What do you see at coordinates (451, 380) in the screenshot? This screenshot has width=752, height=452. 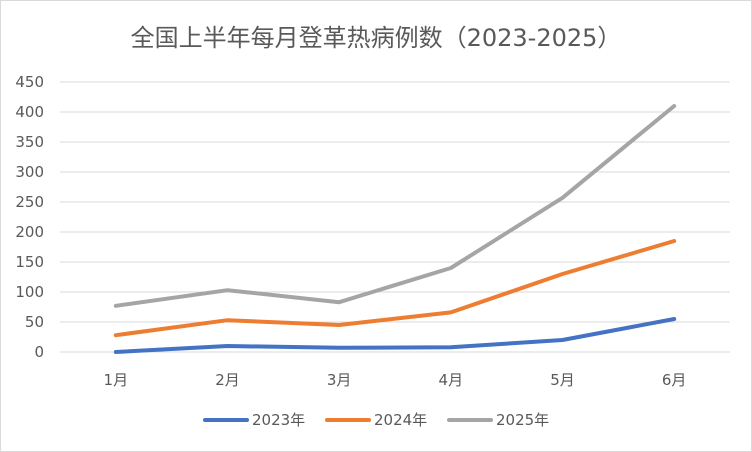 I see `x-tick-label: 4月` at bounding box center [451, 380].